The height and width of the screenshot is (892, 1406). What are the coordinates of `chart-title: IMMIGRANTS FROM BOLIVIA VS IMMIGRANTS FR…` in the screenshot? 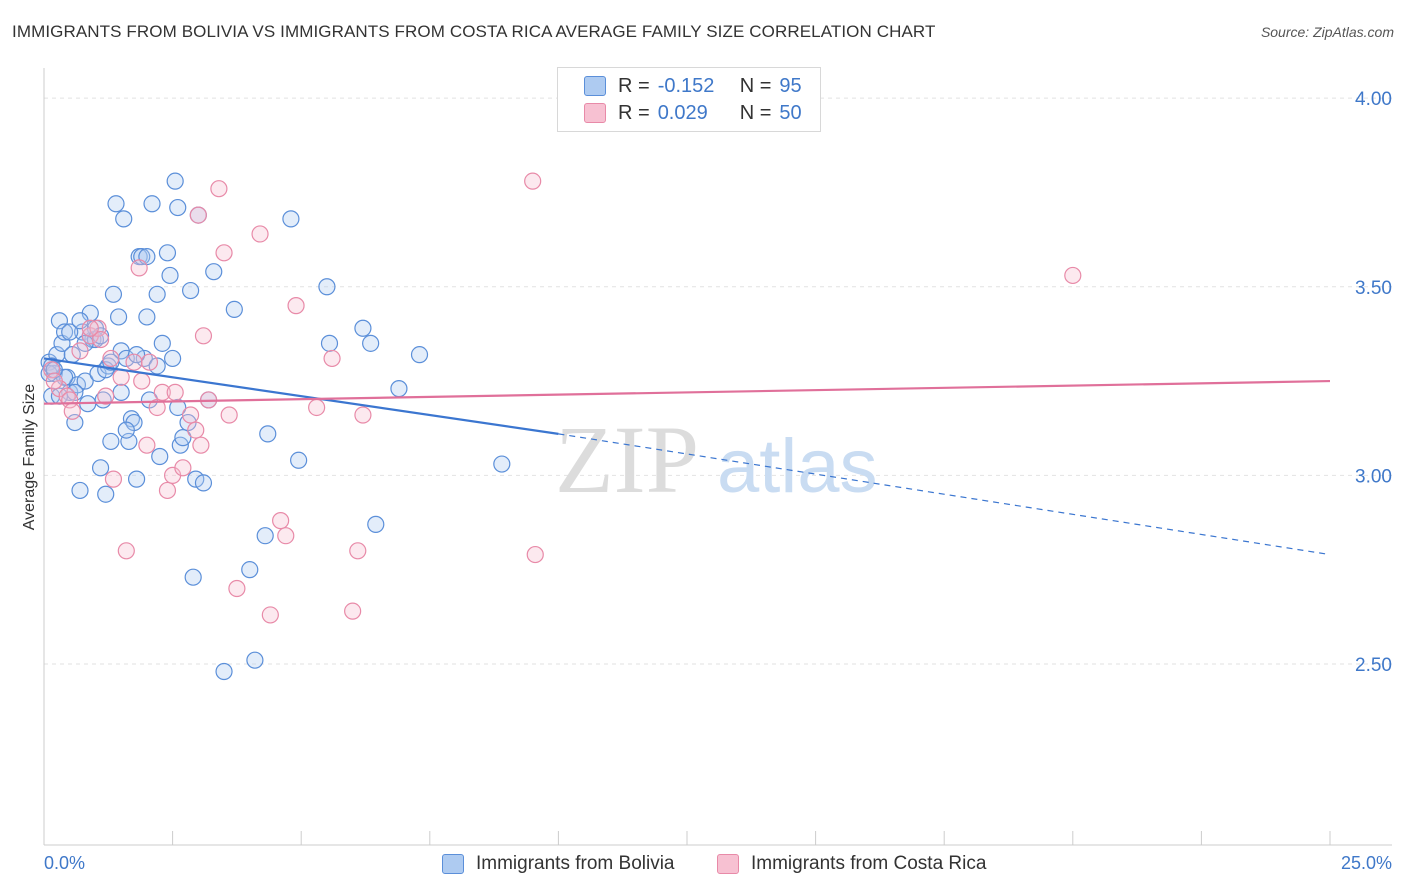 It's located at (474, 31).